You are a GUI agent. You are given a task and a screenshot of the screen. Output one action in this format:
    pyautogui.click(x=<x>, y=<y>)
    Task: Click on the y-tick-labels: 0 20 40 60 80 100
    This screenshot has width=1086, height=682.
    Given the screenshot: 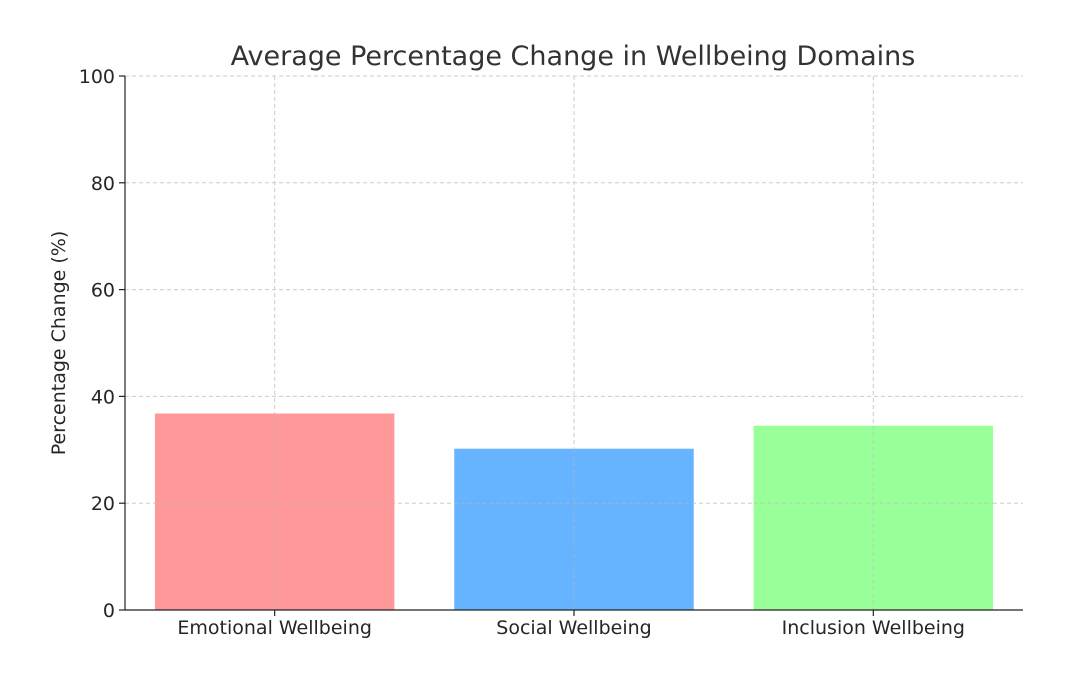 What is the action you would take?
    pyautogui.click(x=102, y=344)
    